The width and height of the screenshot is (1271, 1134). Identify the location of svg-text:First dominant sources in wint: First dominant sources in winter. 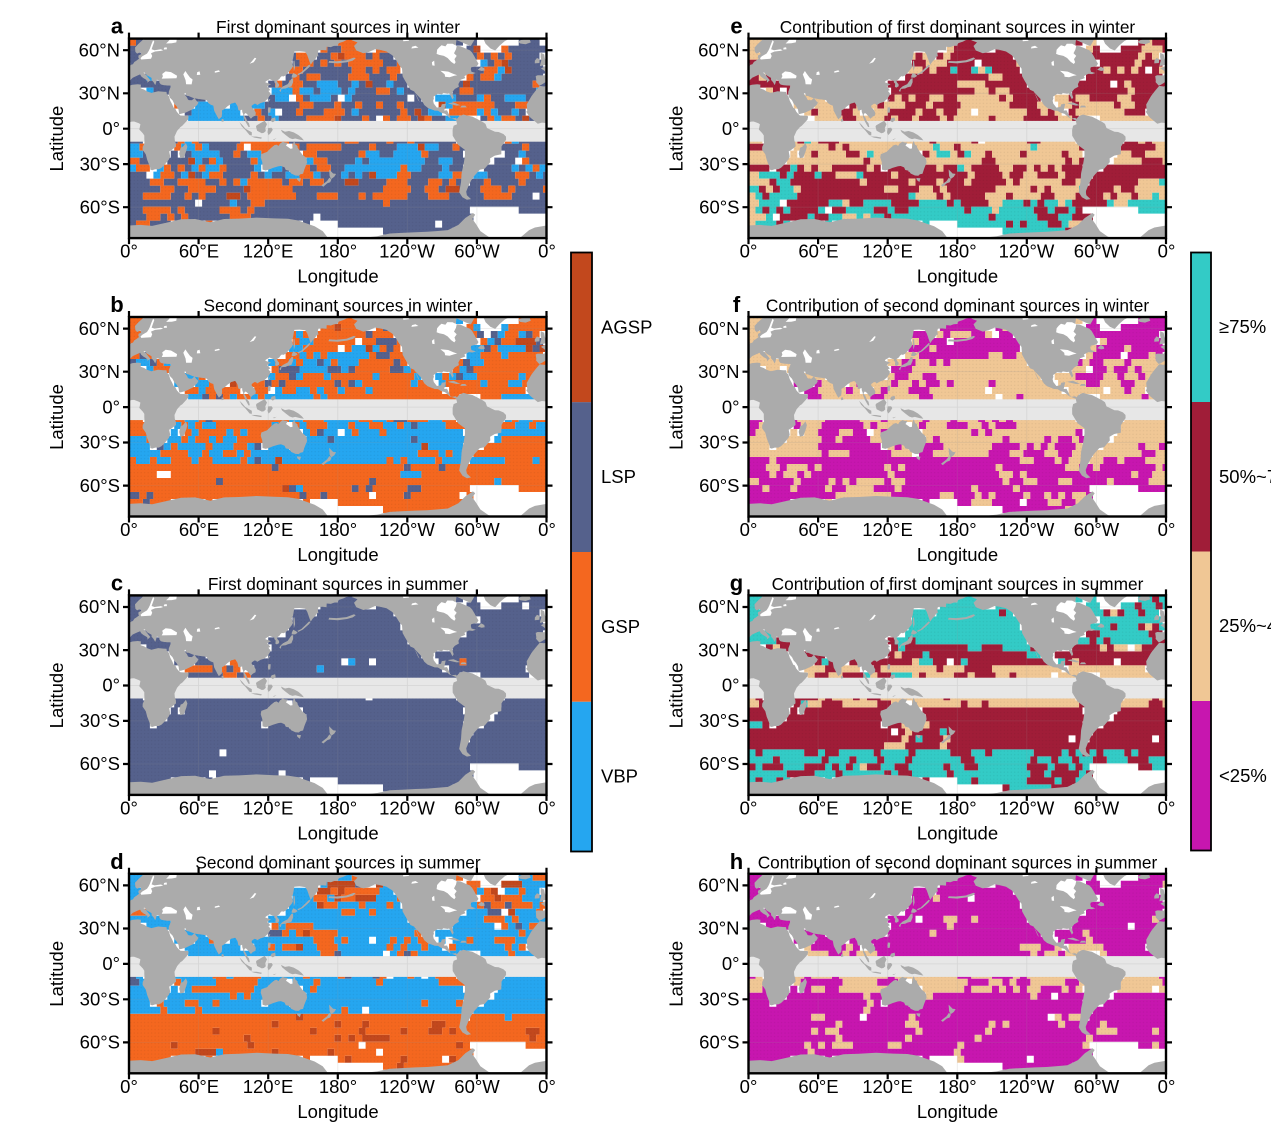
(338, 27).